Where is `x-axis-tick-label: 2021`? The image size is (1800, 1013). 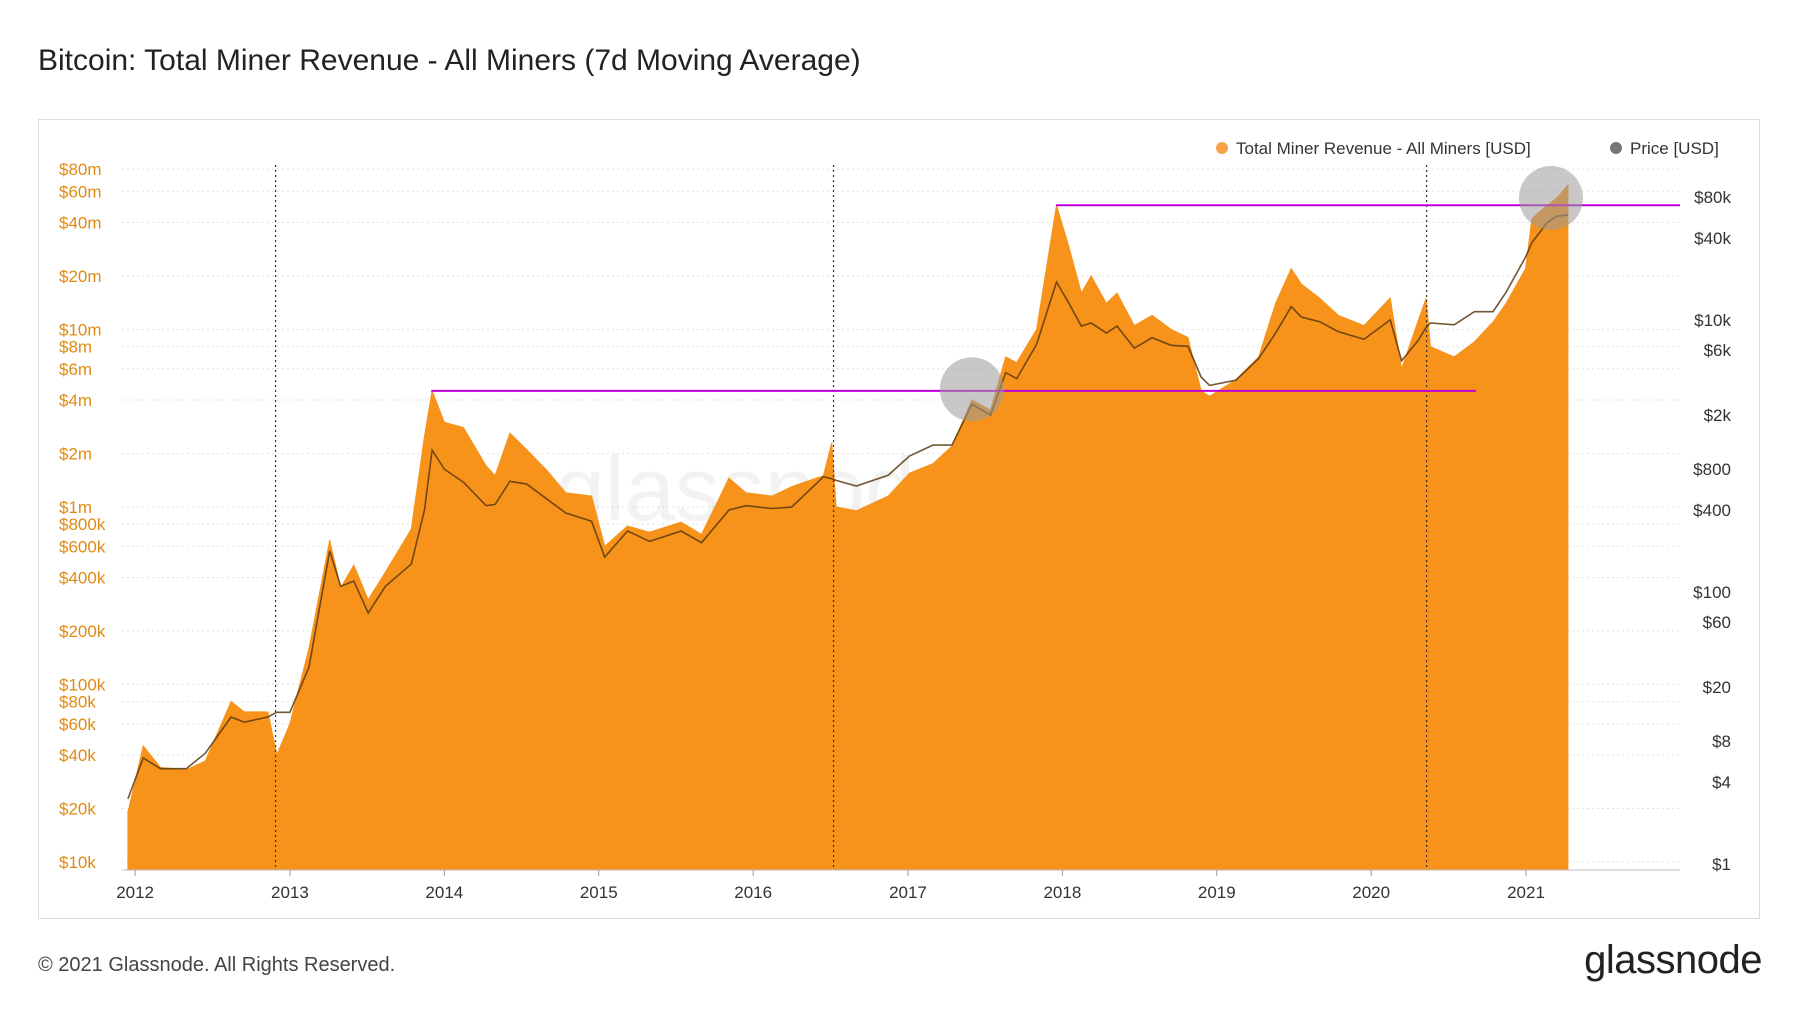 x-axis-tick-label: 2021 is located at coordinates (1526, 892).